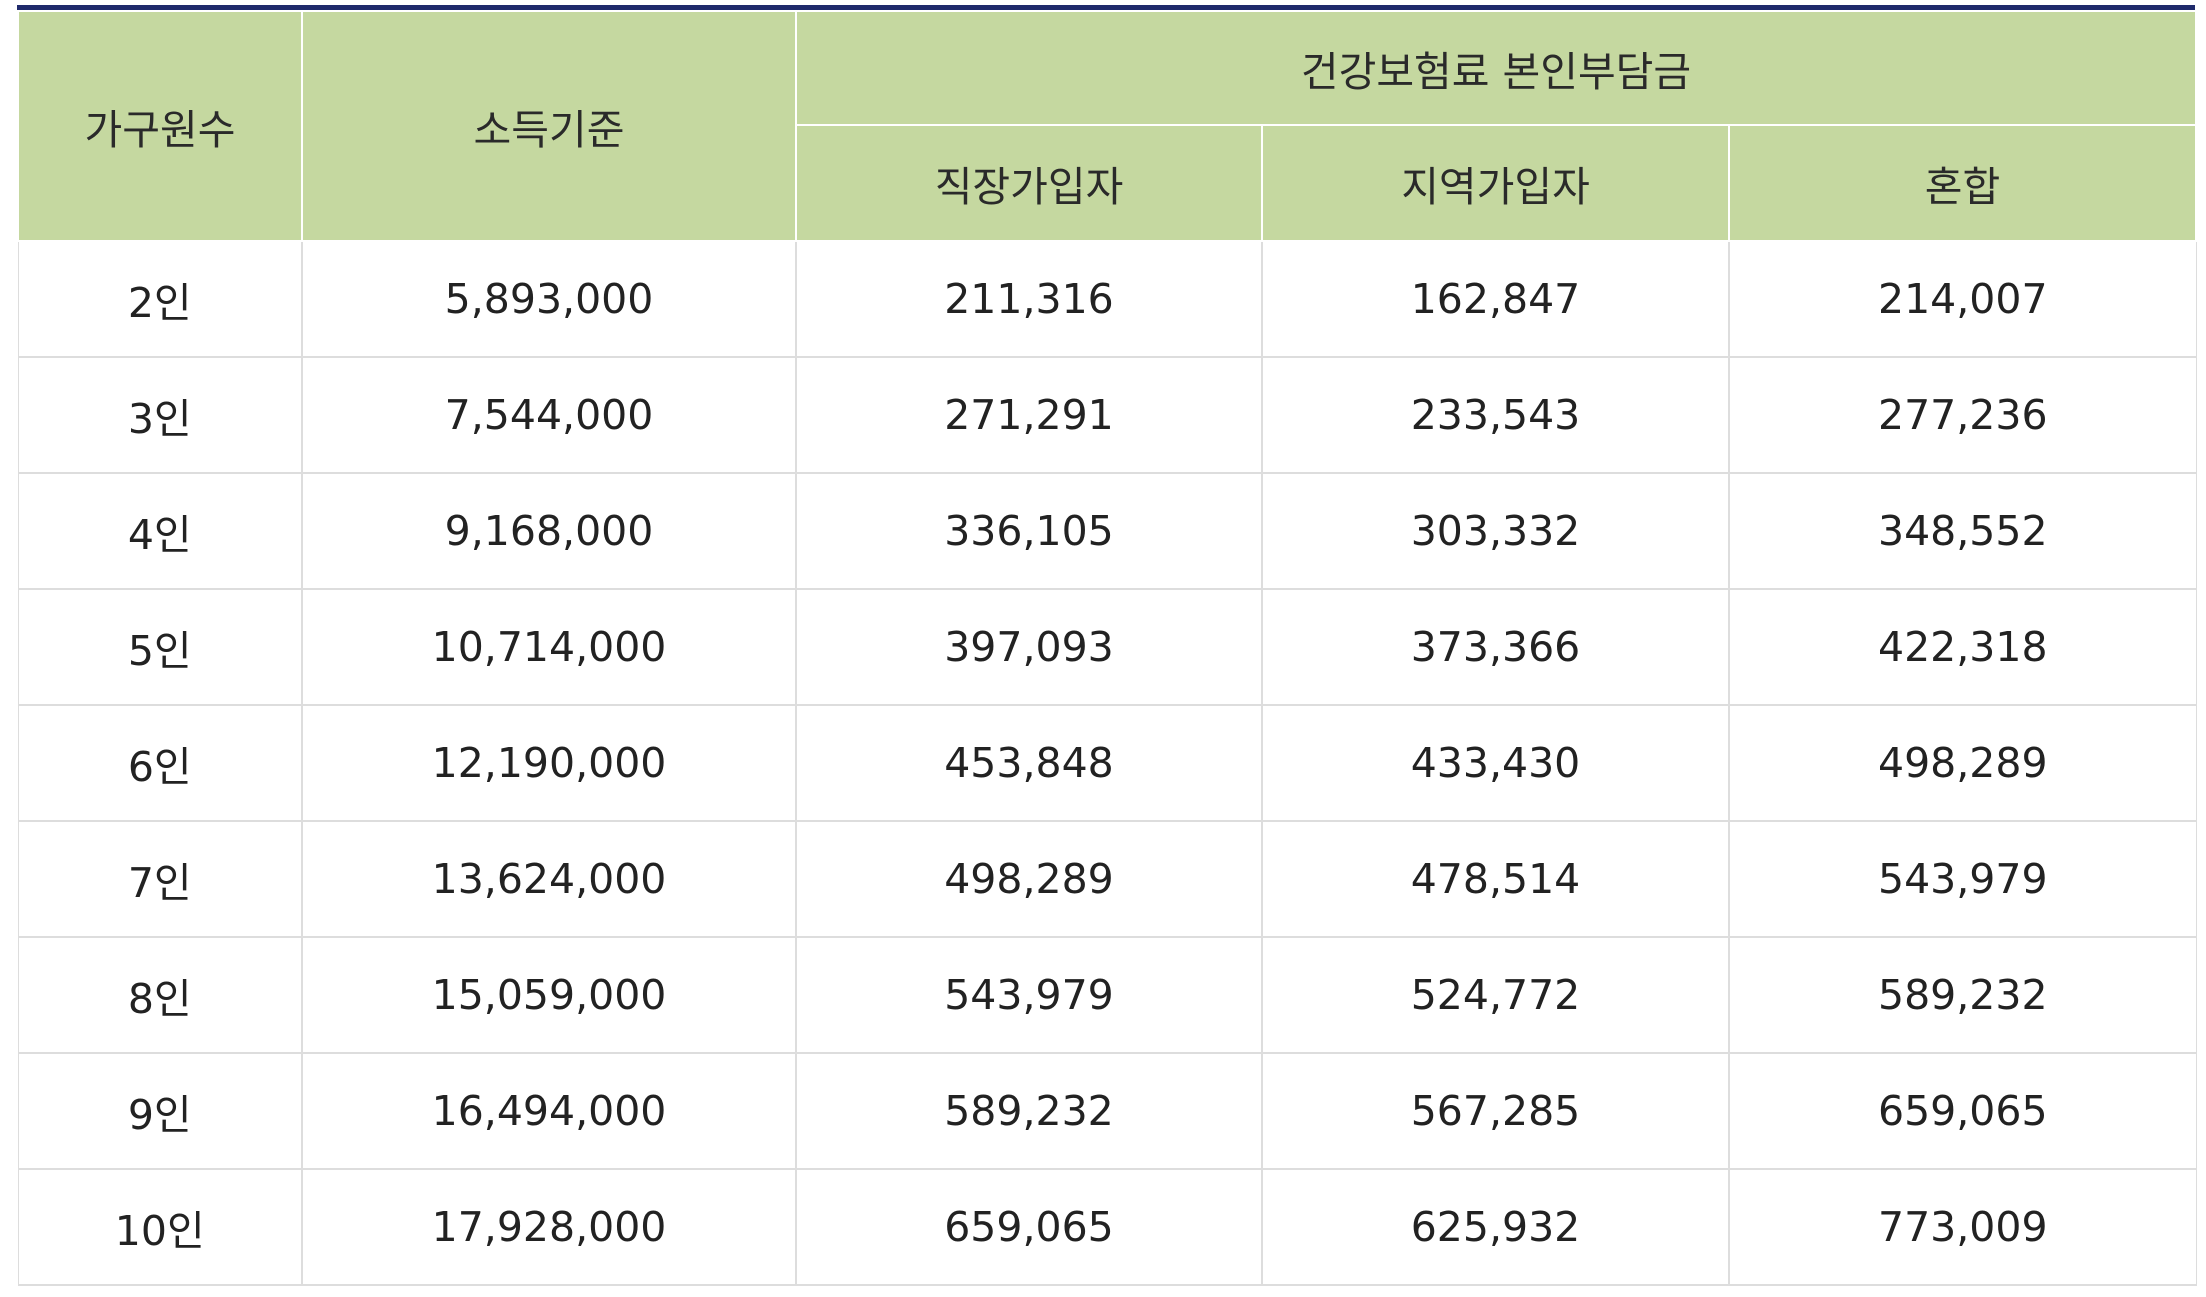  I want to click on cell-regional: 567,285, so click(1495, 1111).